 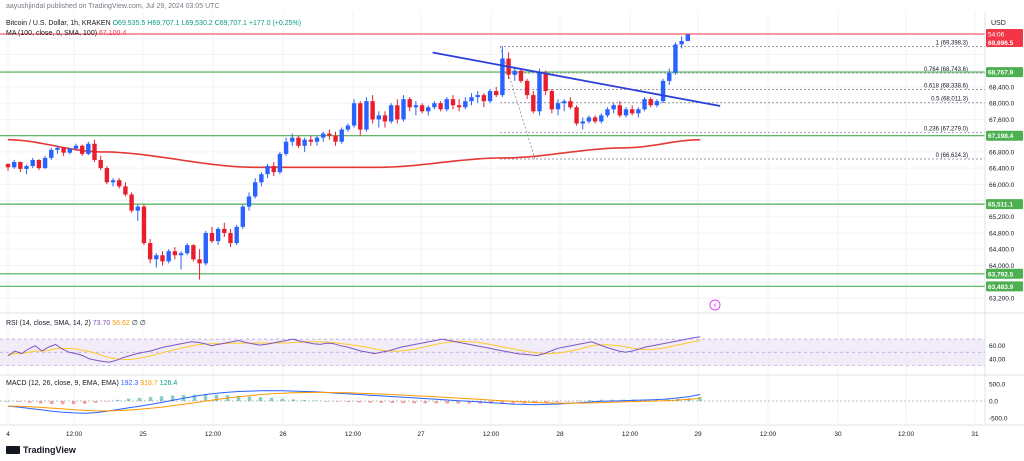 What do you see at coordinates (952, 156) in the screenshot?
I see `fib-level-label: 0 (66,624.3)` at bounding box center [952, 156].